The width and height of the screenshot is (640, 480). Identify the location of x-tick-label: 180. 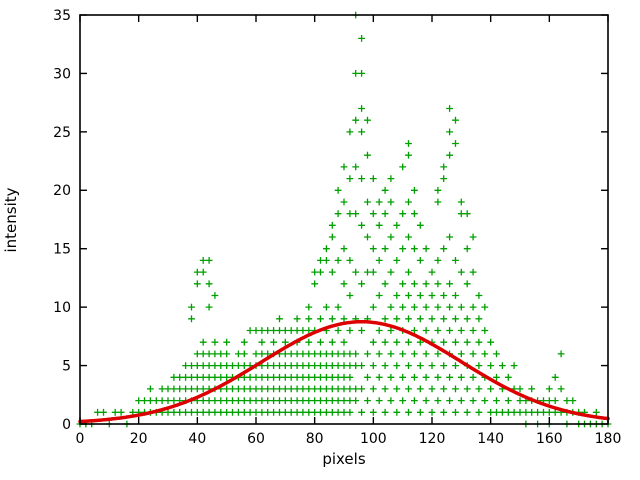
(608, 439).